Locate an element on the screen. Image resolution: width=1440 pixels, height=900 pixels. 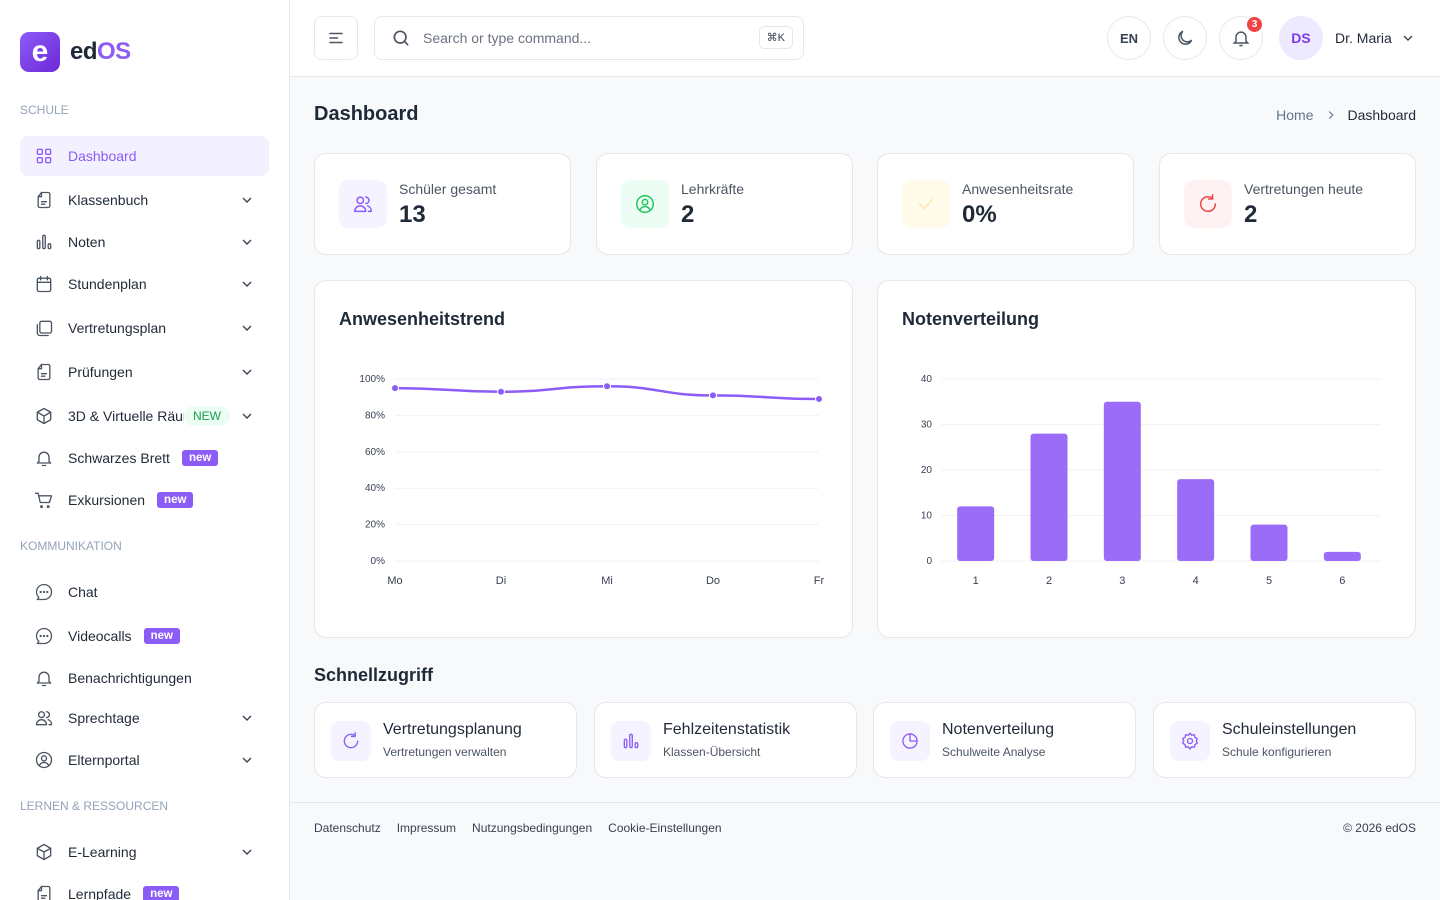
sidebar-item-elternportal: Elternportal is located at coordinates (144, 760).